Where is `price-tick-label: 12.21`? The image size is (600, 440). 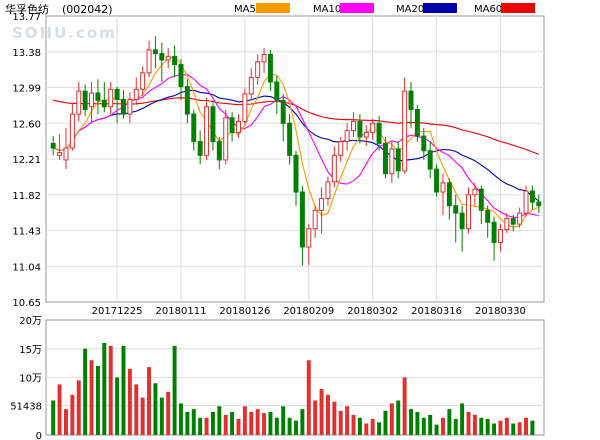
price-tick-label: 12.21 is located at coordinates (26, 160).